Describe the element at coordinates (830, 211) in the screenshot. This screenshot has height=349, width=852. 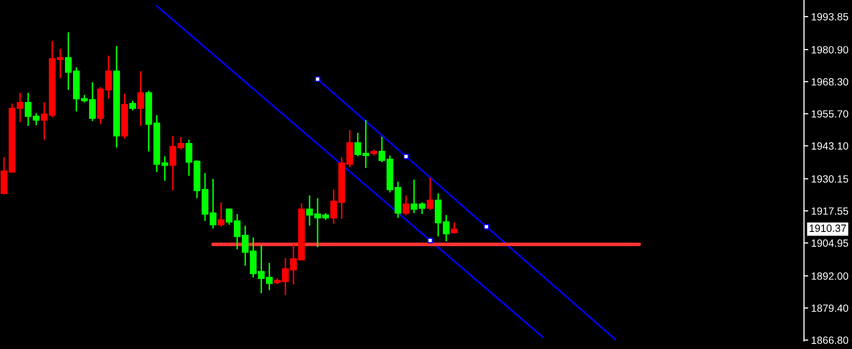
I see `y-tick-label: 1917.55` at that location.